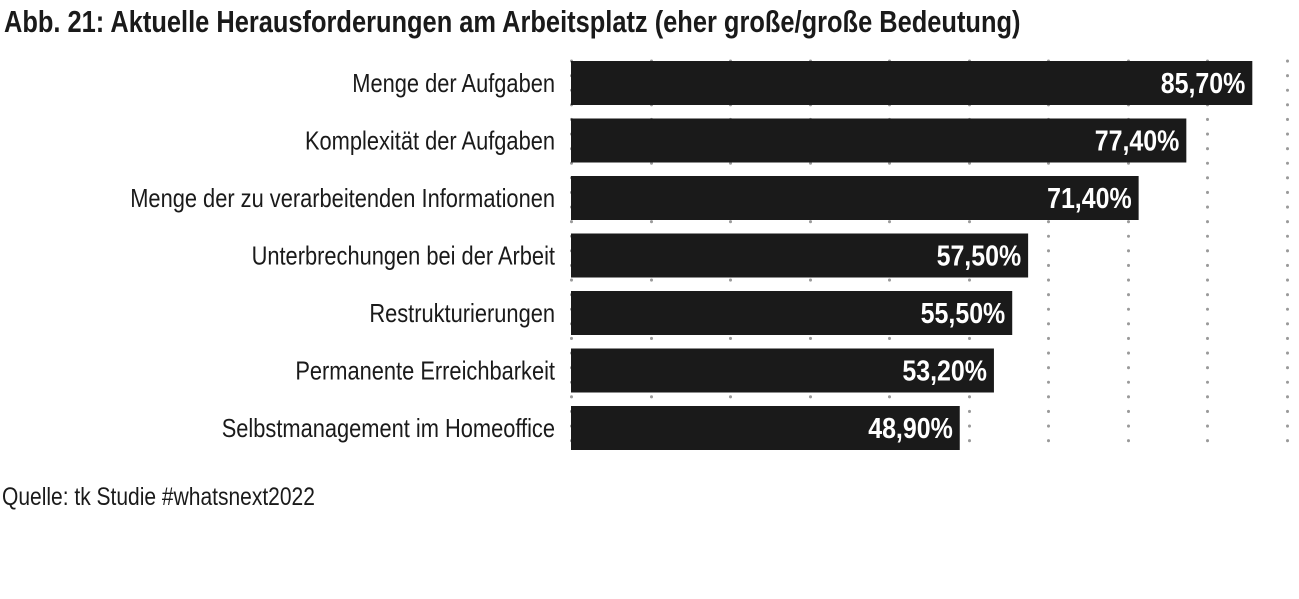  What do you see at coordinates (1089, 198) in the screenshot?
I see `data-label: 71,40%` at bounding box center [1089, 198].